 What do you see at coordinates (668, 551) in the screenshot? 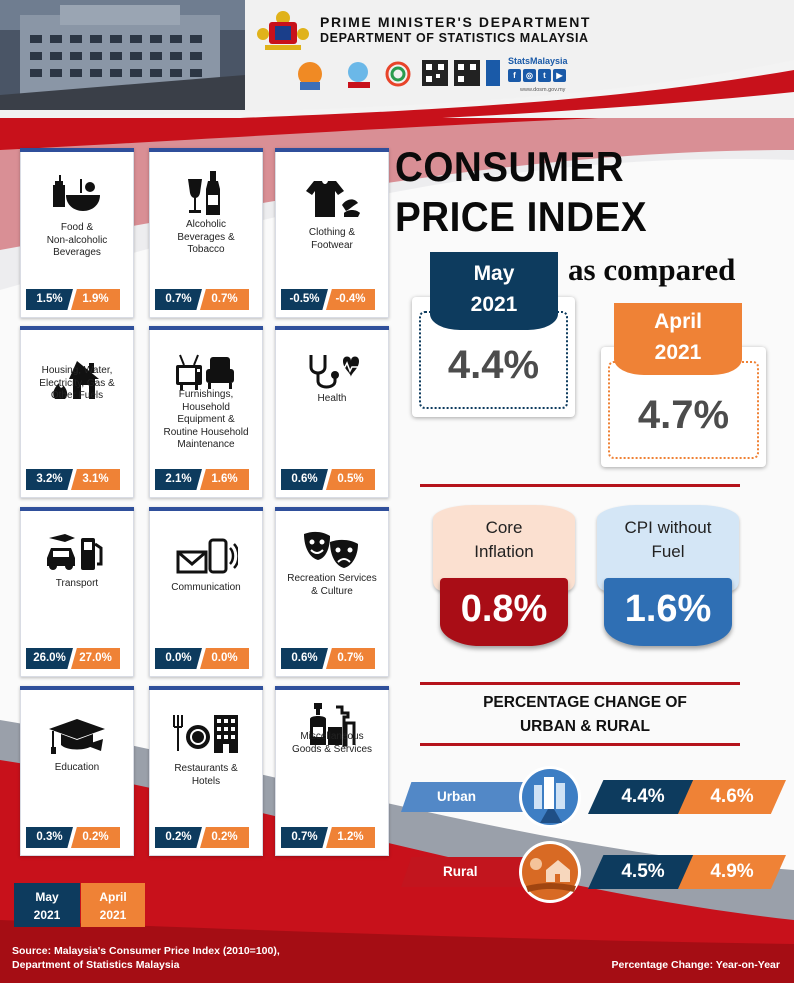
I see `fuel-label-line2: Fuel` at bounding box center [668, 551].